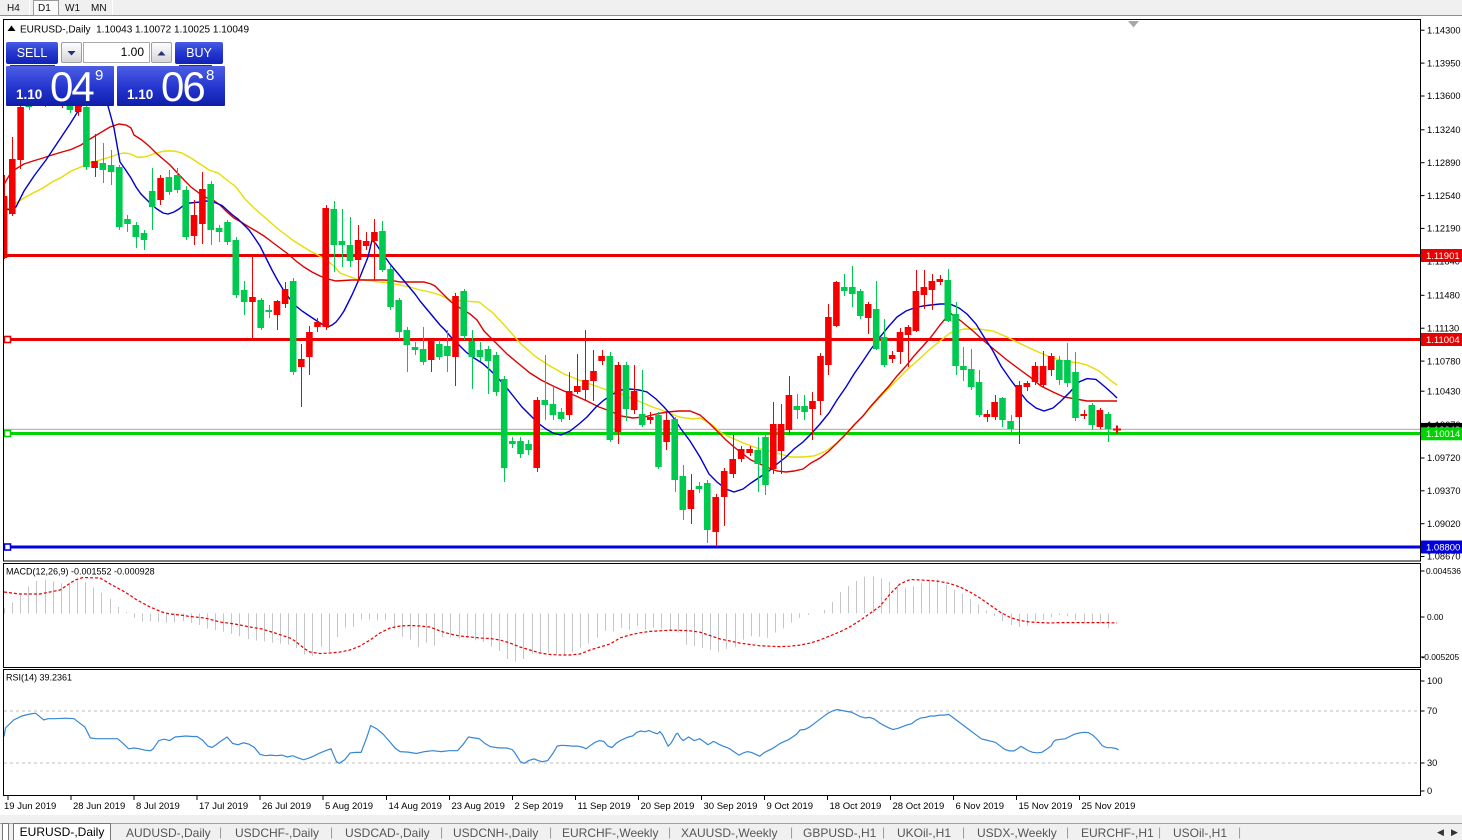 This screenshot has width=1462, height=840. Describe the element at coordinates (1444, 458) in the screenshot. I see `svg-text: 1.09720` at that location.